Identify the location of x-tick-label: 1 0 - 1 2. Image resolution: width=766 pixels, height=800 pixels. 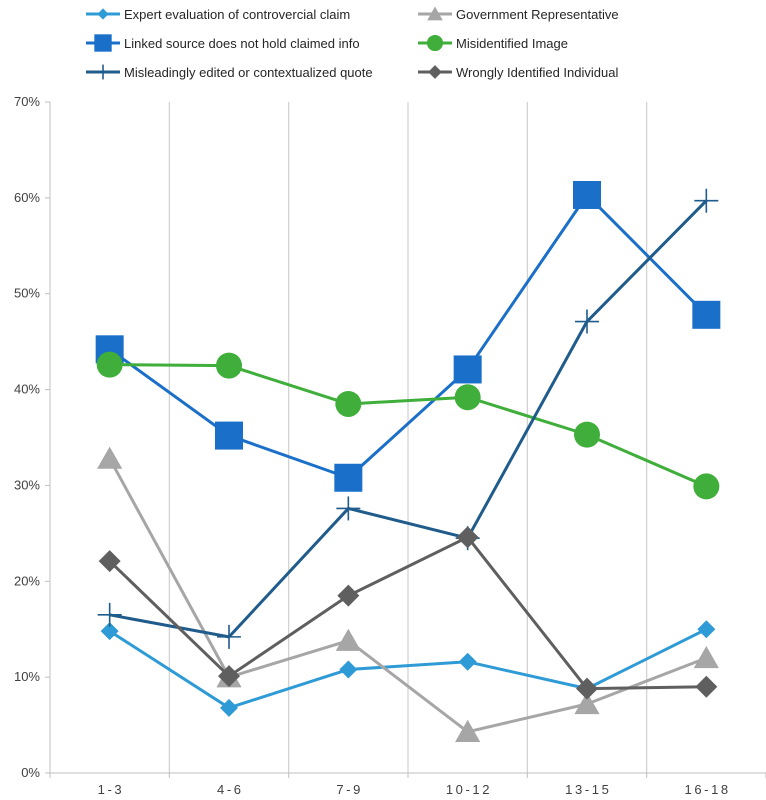
(468, 789).